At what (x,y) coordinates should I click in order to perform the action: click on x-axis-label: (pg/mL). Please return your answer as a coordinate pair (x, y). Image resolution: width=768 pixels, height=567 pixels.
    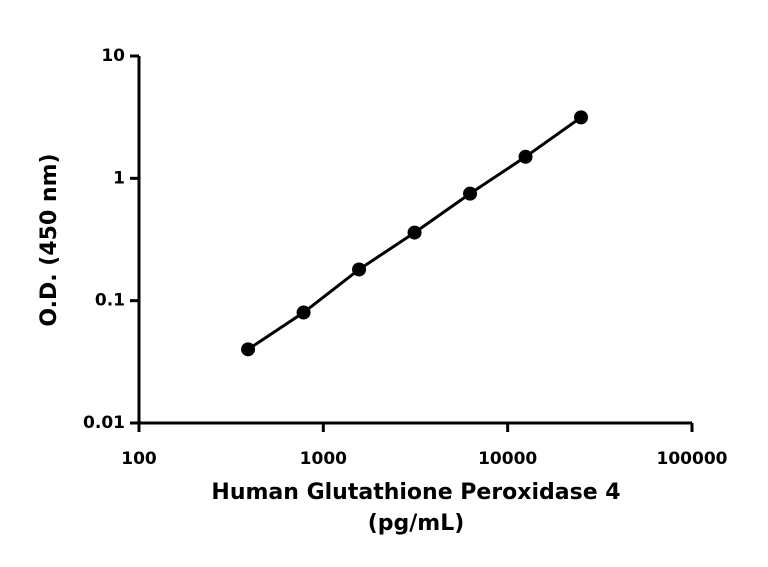
    Looking at the image, I should click on (416, 523).